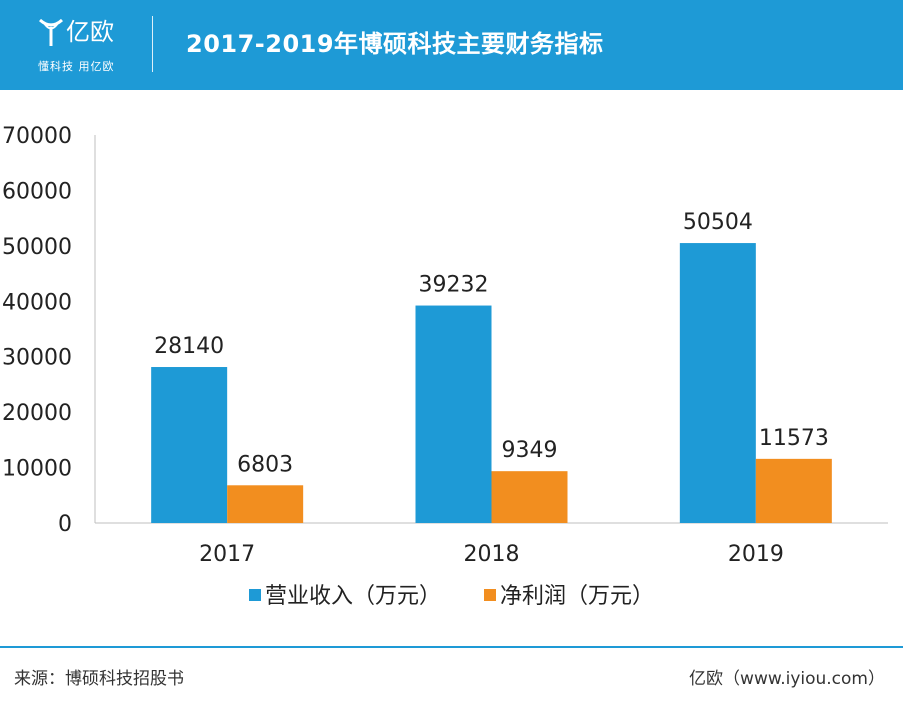  I want to click on legend-label-profit: 净利润（万元）, so click(577, 596).